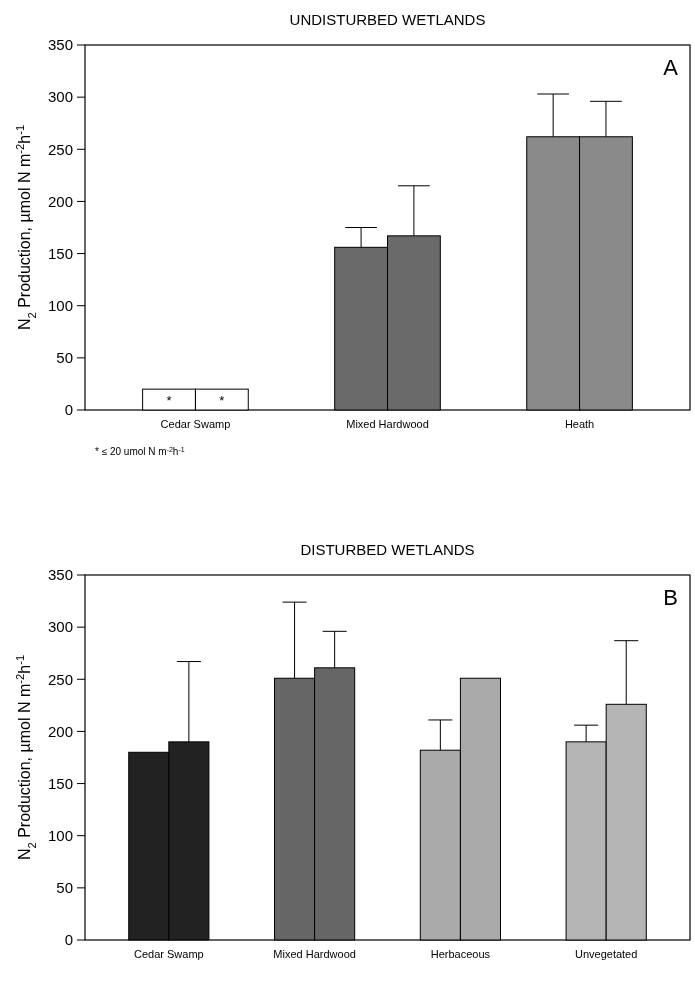  I want to click on x-tick-label: Heath, so click(579, 424).